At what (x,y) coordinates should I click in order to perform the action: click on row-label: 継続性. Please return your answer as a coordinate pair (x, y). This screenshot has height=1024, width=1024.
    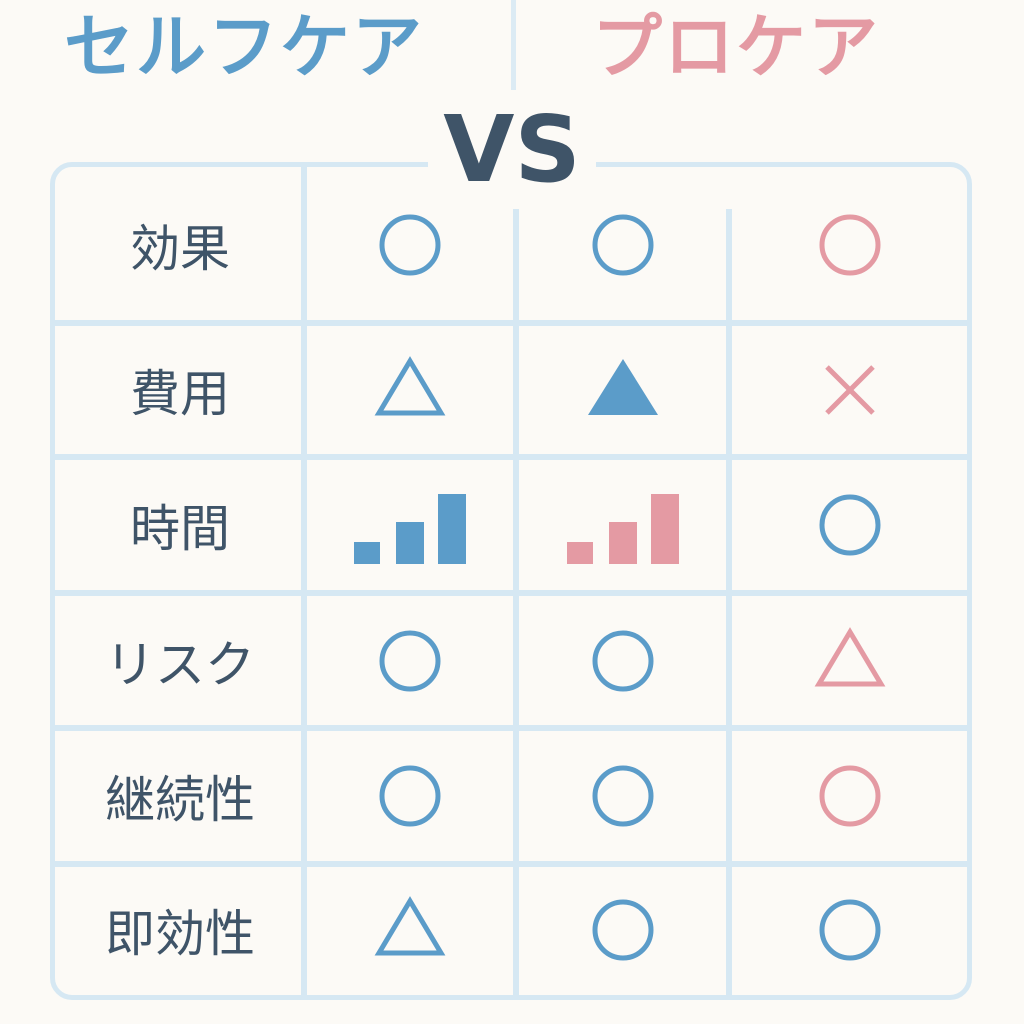
    Looking at the image, I should click on (180, 800).